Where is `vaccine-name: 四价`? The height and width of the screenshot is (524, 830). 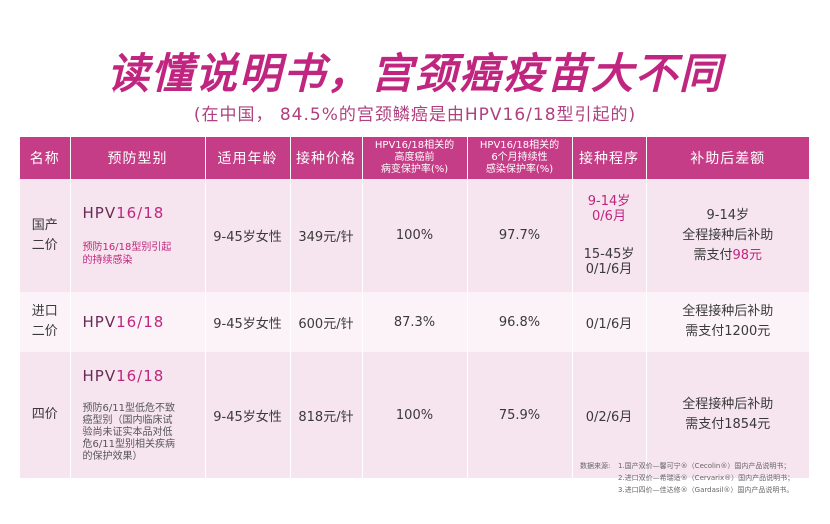
vaccine-name: 四价 is located at coordinates (45, 415).